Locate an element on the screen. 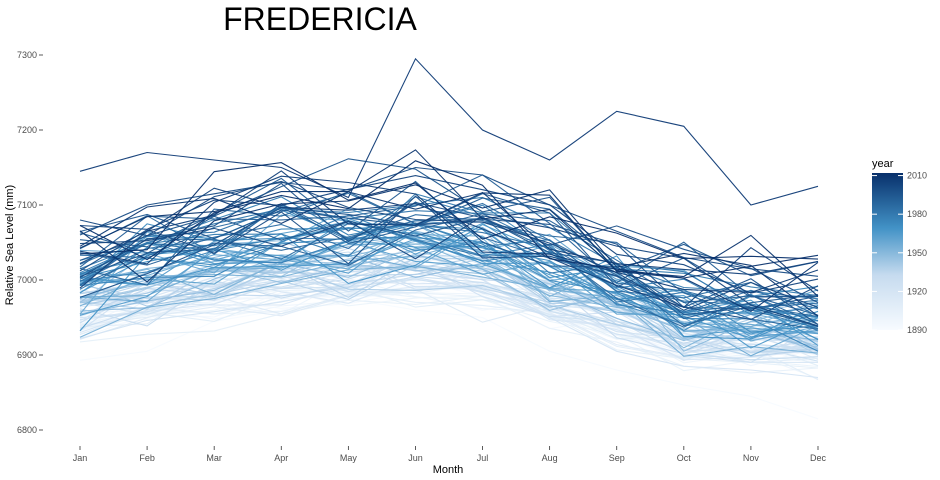 The image size is (940, 480). x-tick-label: Aug is located at coordinates (550, 458).